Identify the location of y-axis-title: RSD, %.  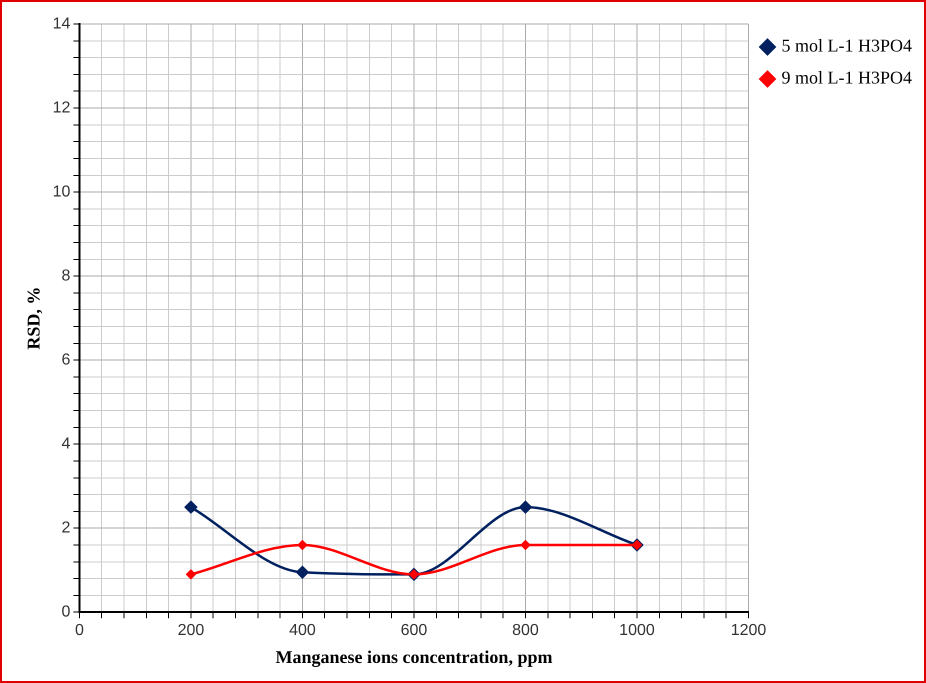
(33, 318).